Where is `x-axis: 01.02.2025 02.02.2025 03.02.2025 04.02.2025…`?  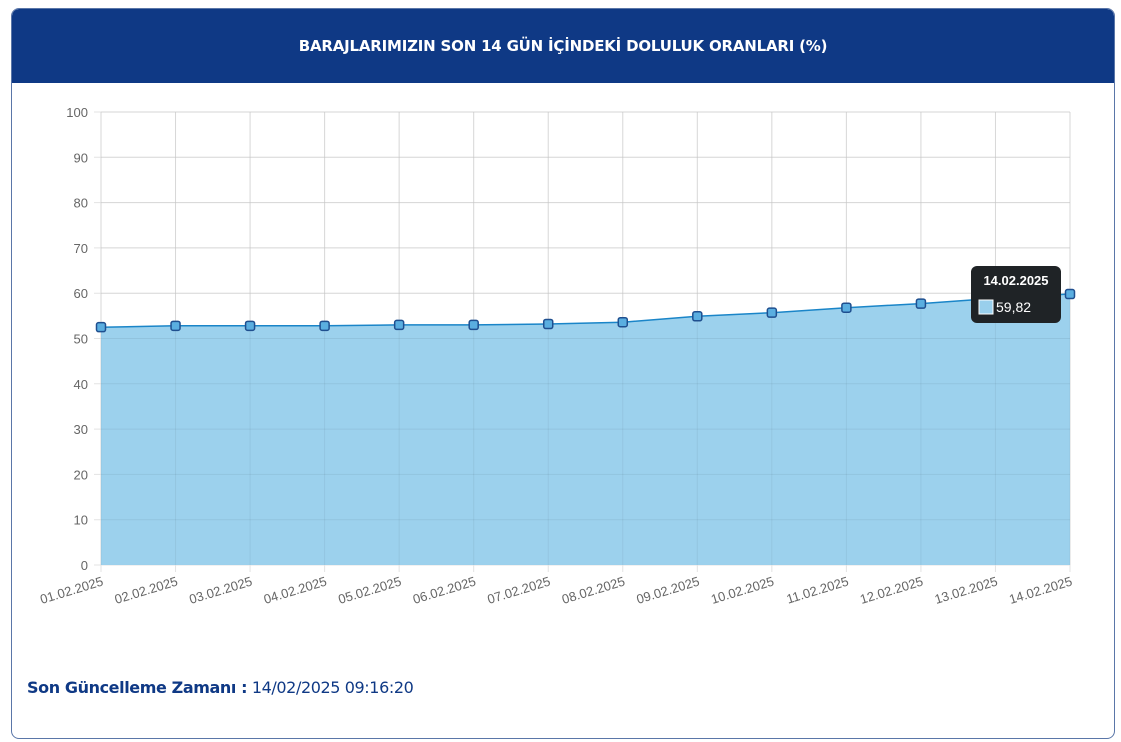 x-axis: 01.02.2025 02.02.2025 03.02.2025 04.02.2025… is located at coordinates (556, 590).